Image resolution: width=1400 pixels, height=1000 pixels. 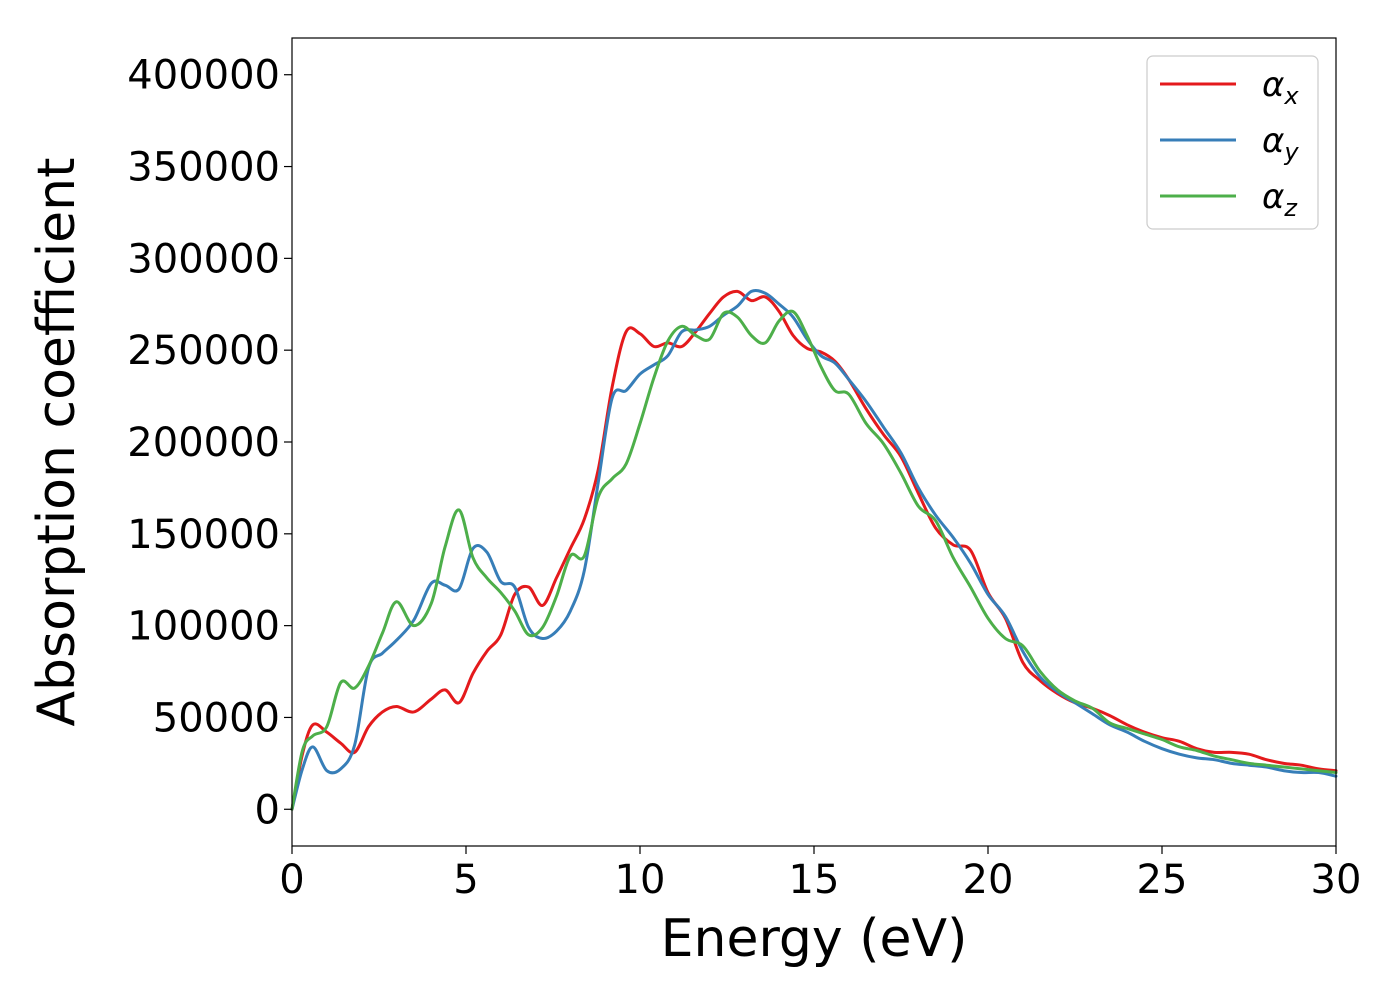 What do you see at coordinates (814, 880) in the screenshot?
I see `x-tick-label: 15` at bounding box center [814, 880].